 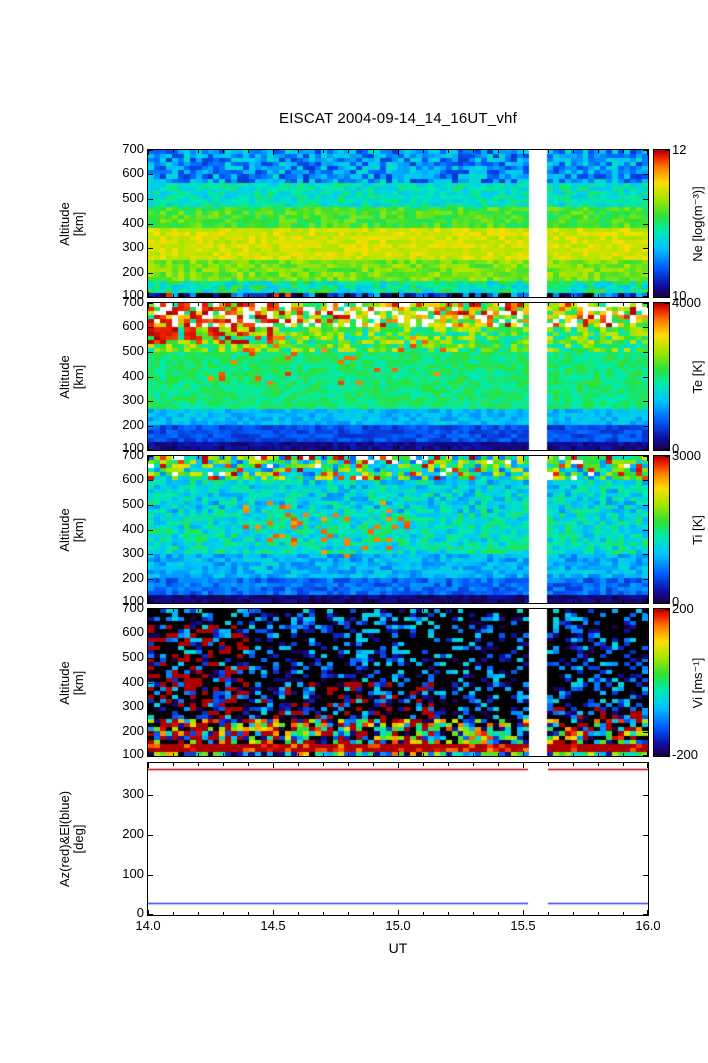 What do you see at coordinates (661, 376) in the screenshot?
I see `colorbar-Te` at bounding box center [661, 376].